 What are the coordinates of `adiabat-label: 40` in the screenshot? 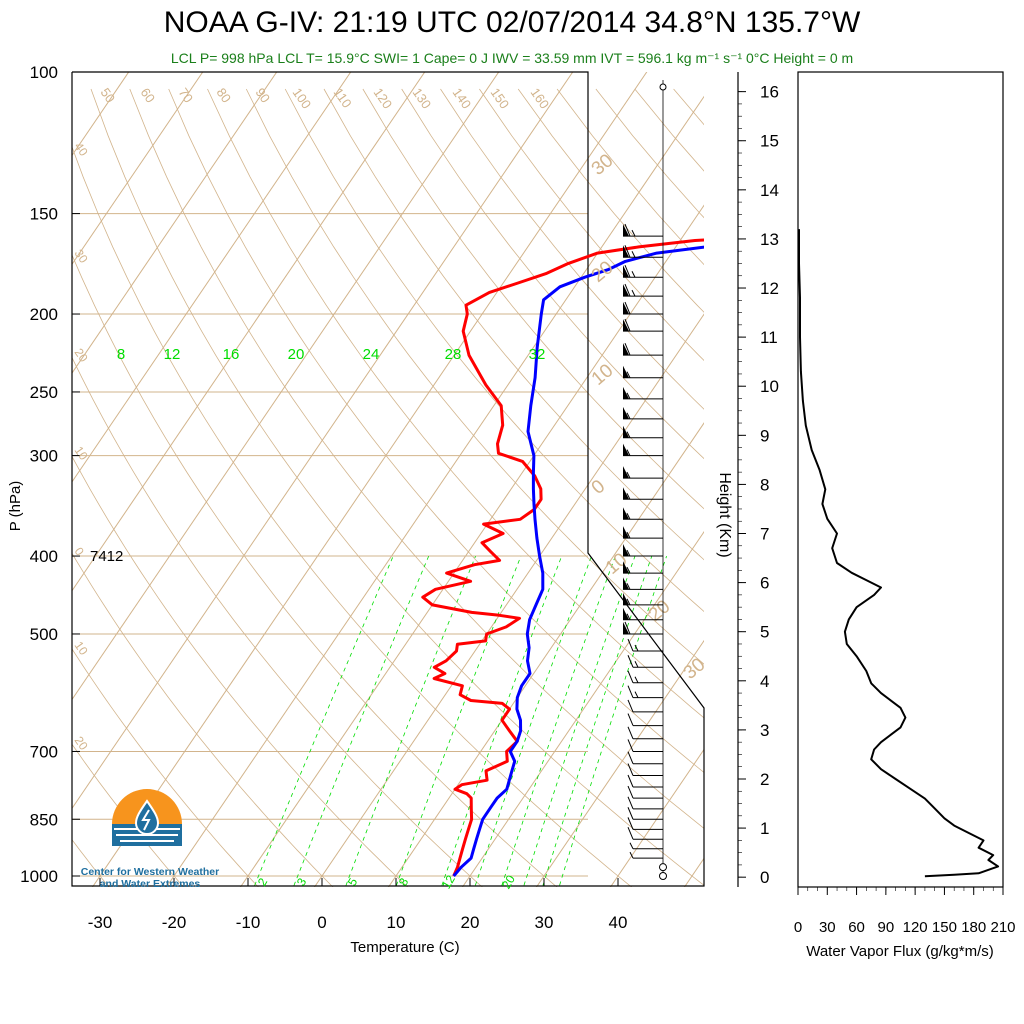 It's located at (81, 149).